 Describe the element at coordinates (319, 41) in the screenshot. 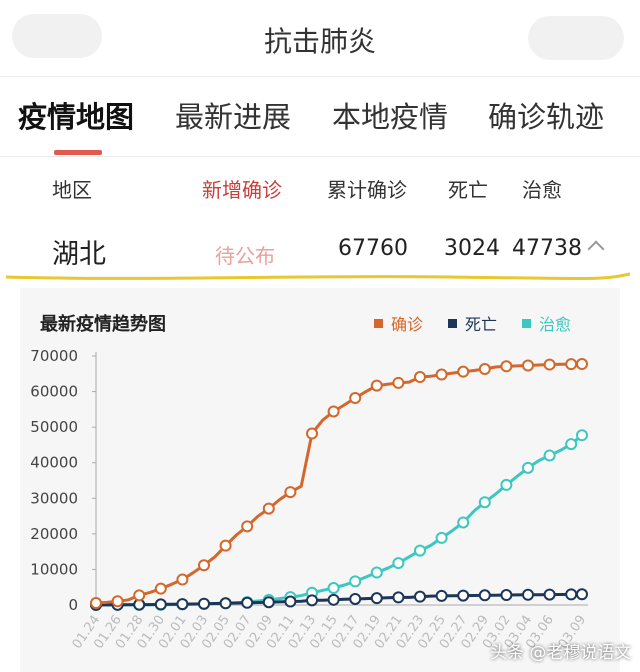

I see `page-title: 抗击肺炎` at that location.